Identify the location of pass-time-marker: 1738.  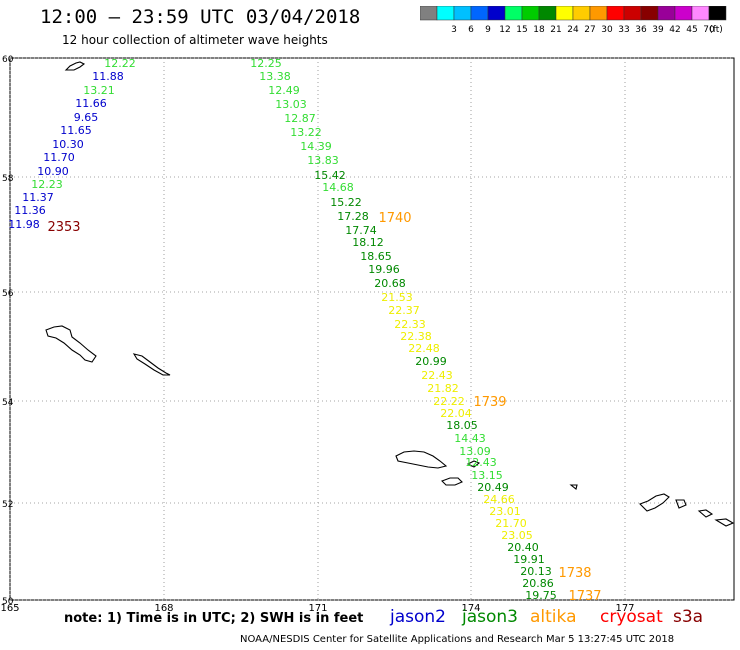
(574, 573).